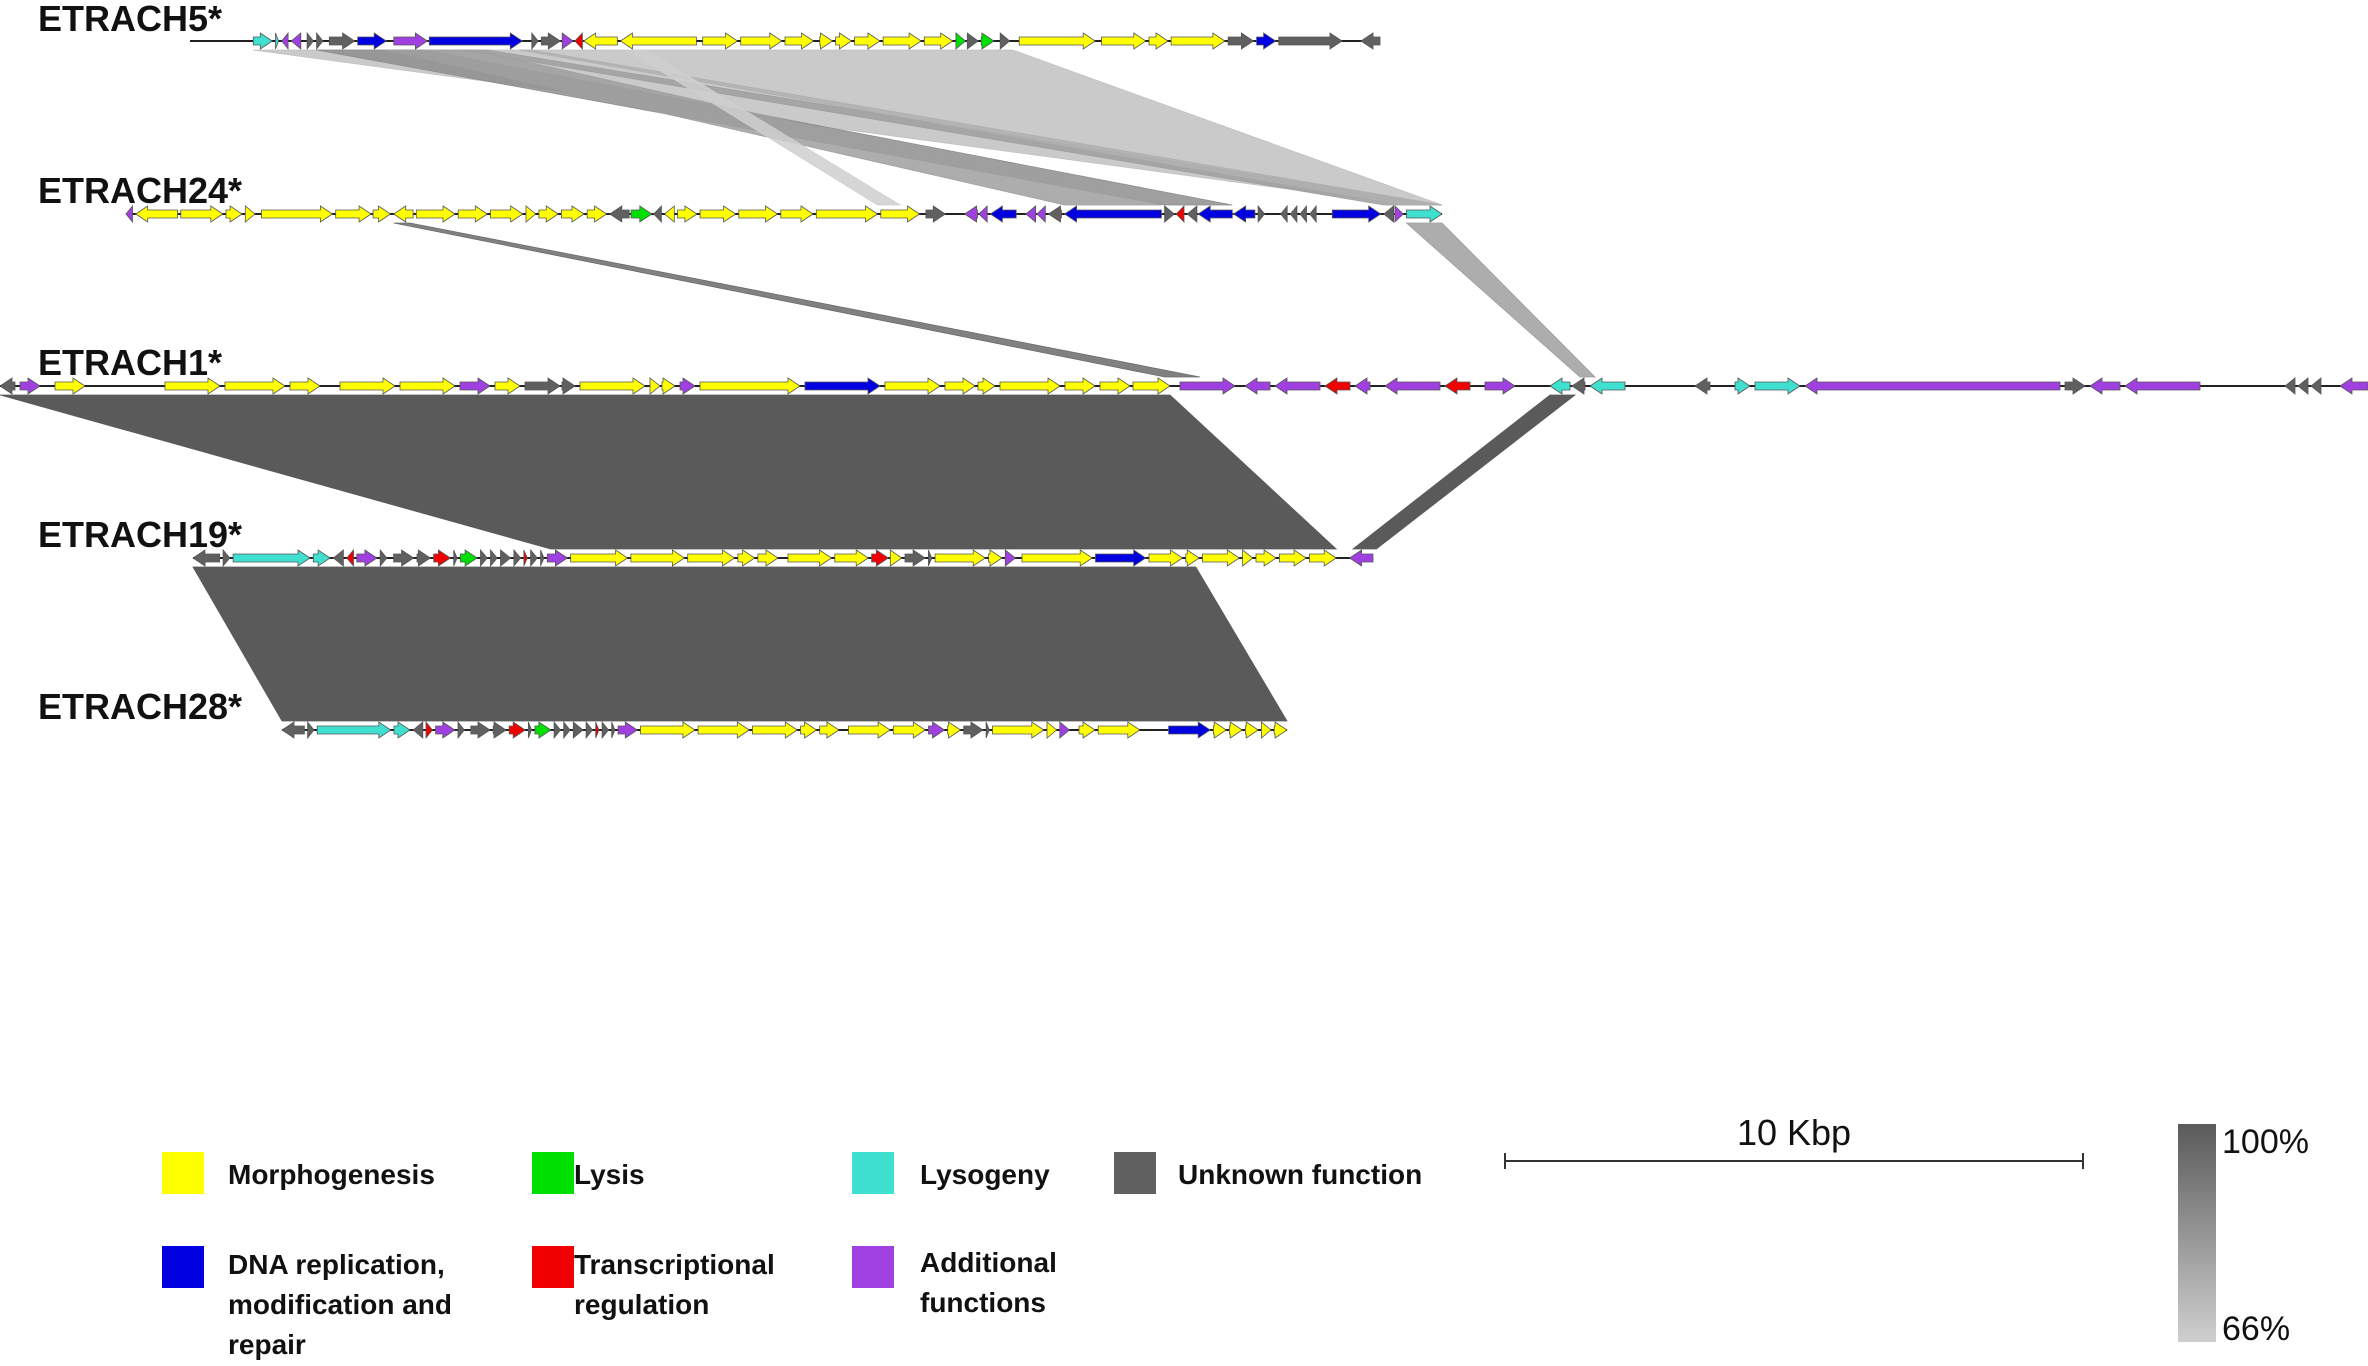 This screenshot has height=1366, width=2368. Describe the element at coordinates (609, 1174) in the screenshot. I see `legend-label-lysis: Lysis` at that location.